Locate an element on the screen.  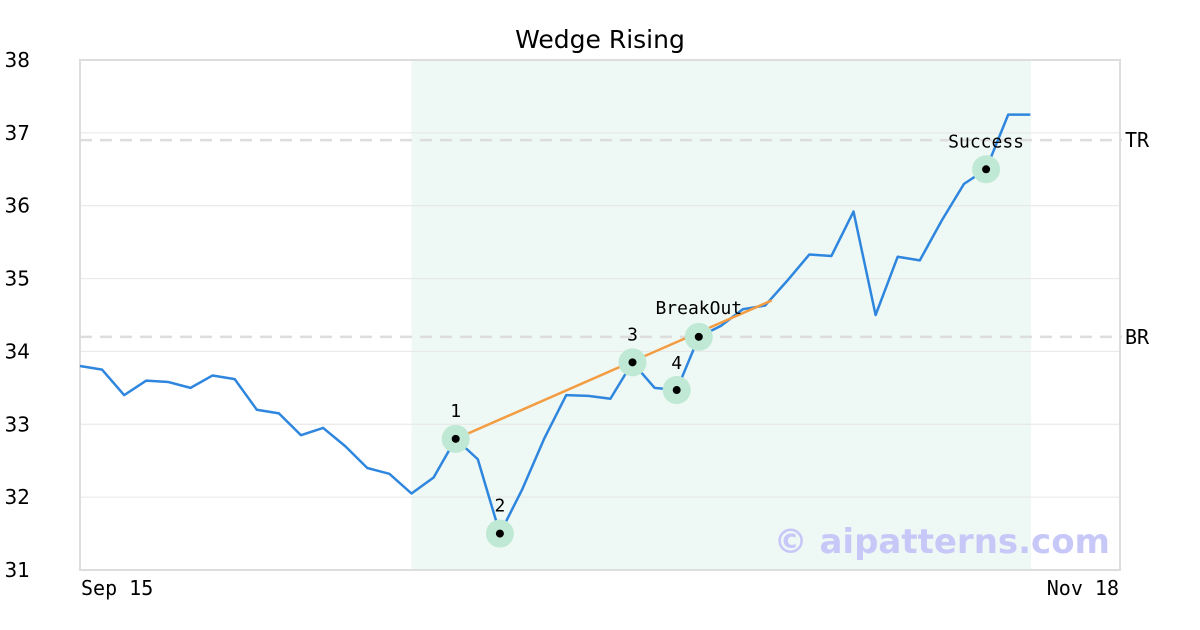
point-label-2: 2 is located at coordinates (499, 506).